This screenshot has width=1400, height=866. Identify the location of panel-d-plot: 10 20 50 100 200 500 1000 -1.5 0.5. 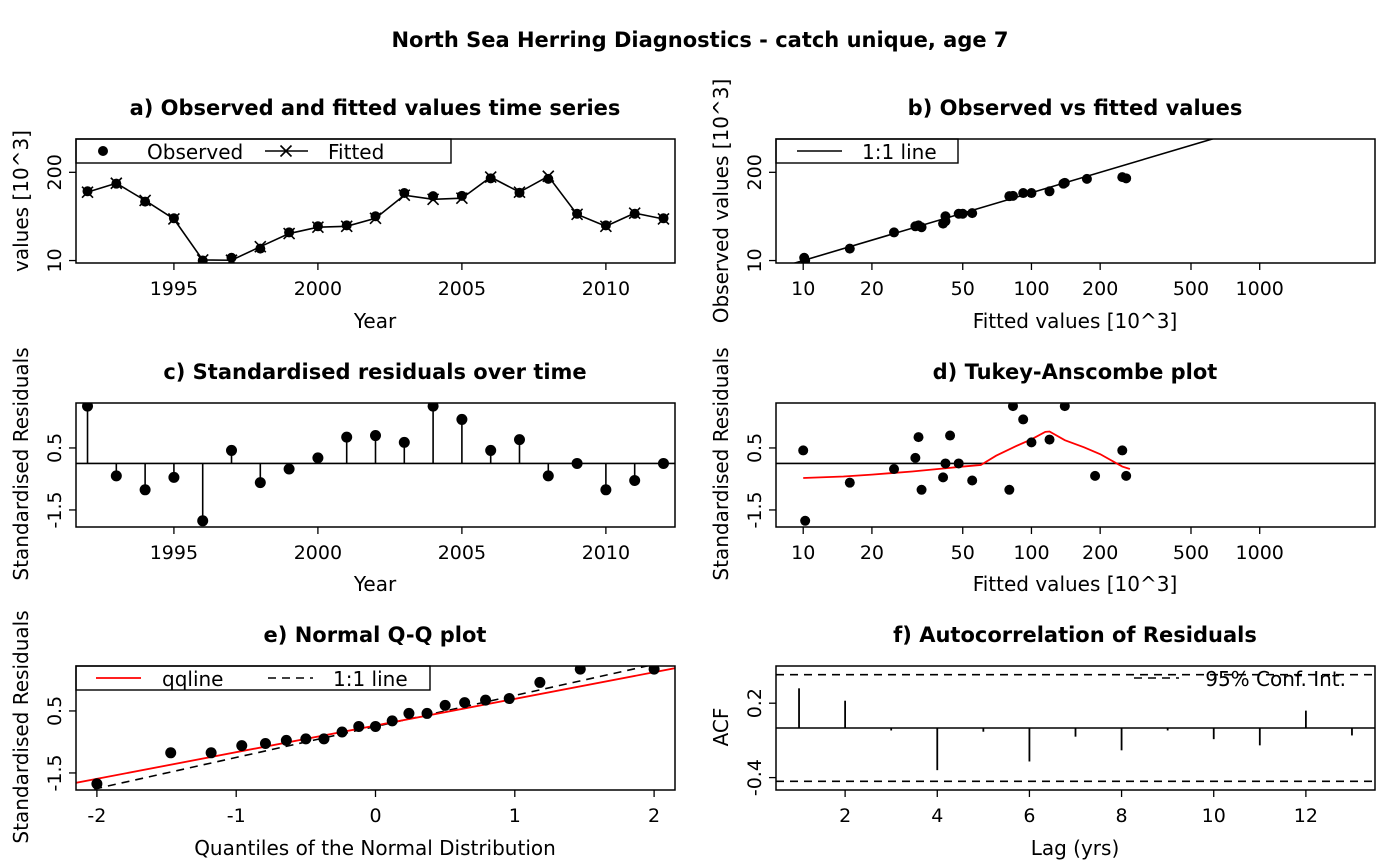
(1060, 483).